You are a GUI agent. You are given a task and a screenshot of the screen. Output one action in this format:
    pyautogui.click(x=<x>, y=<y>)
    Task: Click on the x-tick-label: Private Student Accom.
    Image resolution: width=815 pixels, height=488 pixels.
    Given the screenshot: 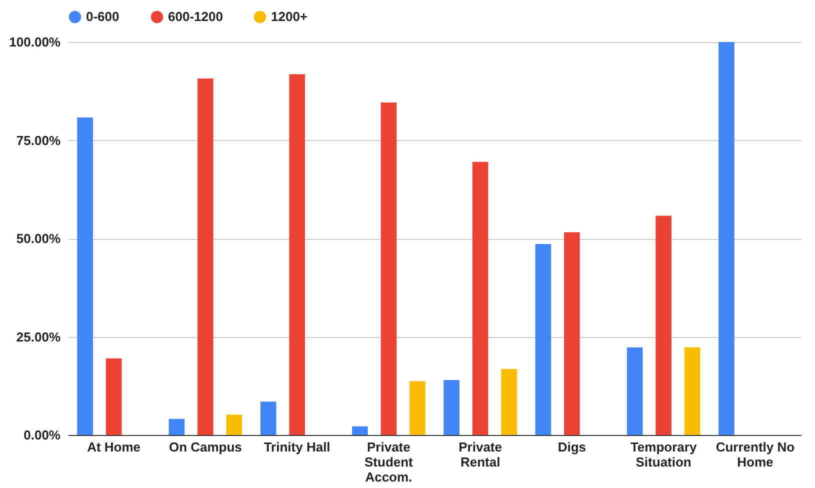 What is the action you would take?
    pyautogui.click(x=389, y=462)
    